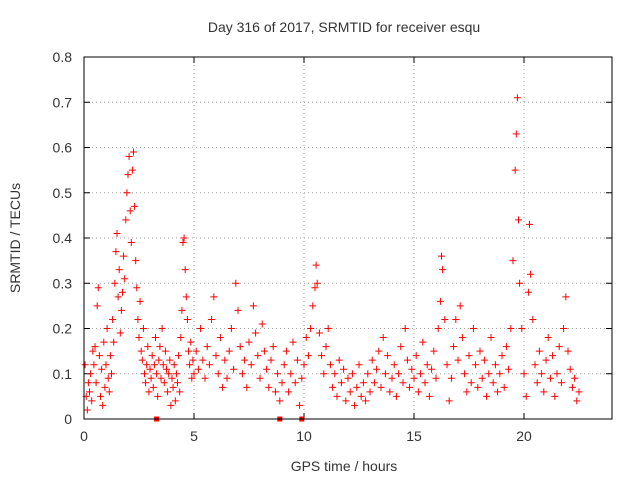  What do you see at coordinates (63, 102) in the screenshot?
I see `y-tick-label: 0.7` at bounding box center [63, 102].